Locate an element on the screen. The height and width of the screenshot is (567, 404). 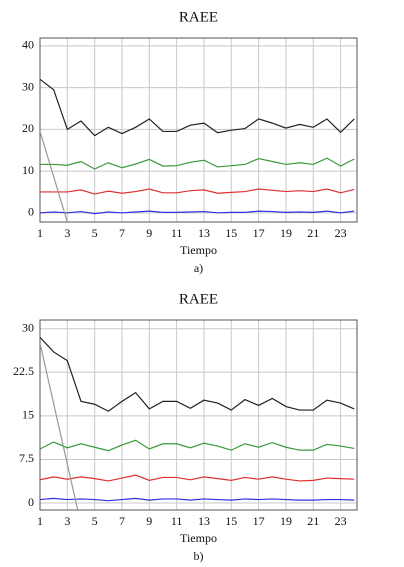
y-tick-label: 20 is located at coordinates (28, 128).